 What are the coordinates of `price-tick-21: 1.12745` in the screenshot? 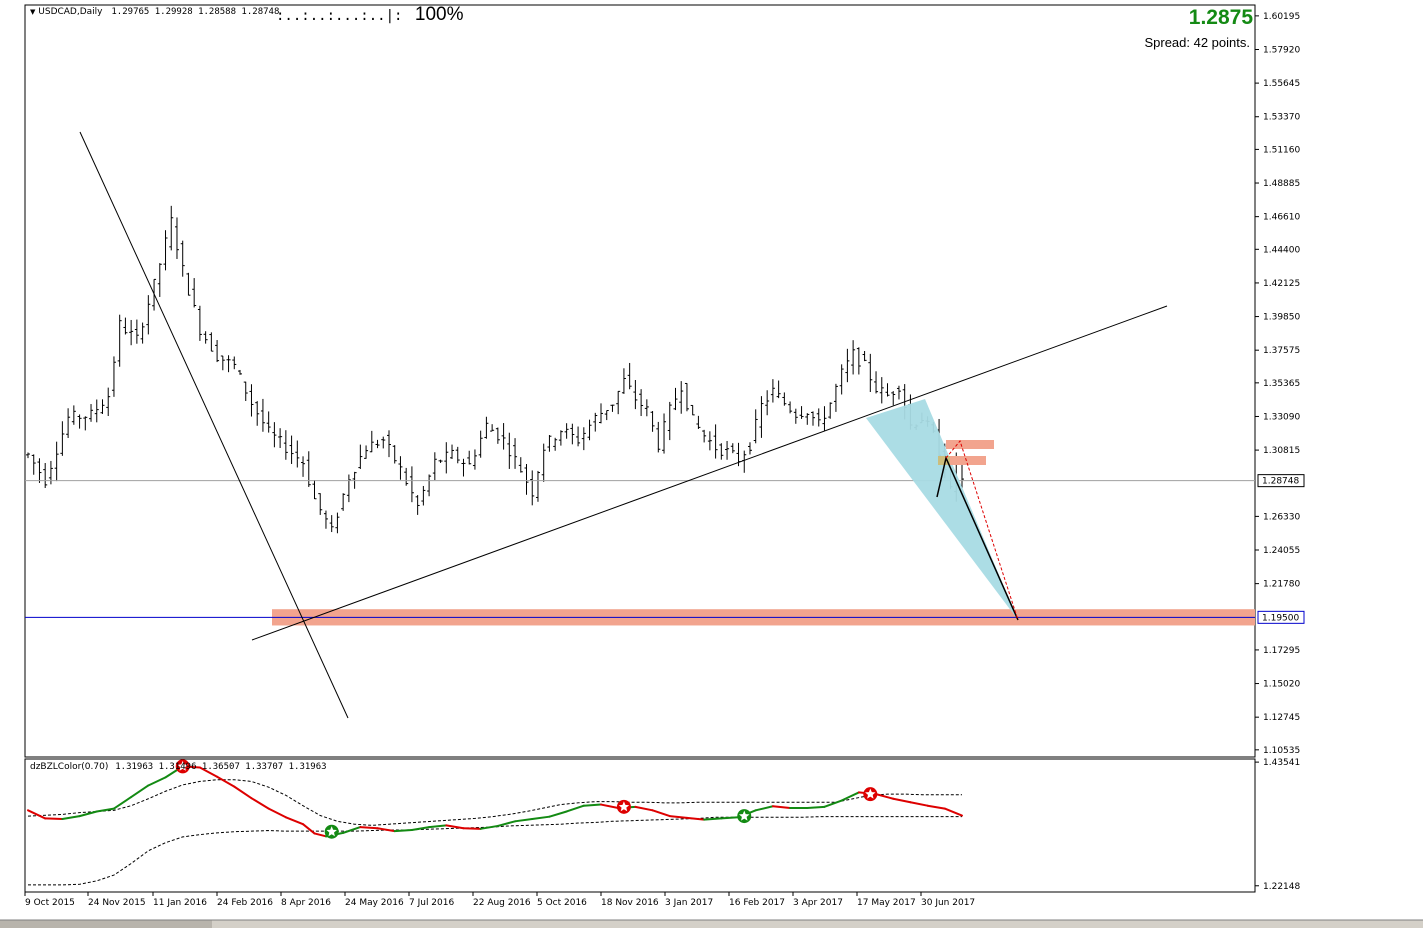 It's located at (1281, 718).